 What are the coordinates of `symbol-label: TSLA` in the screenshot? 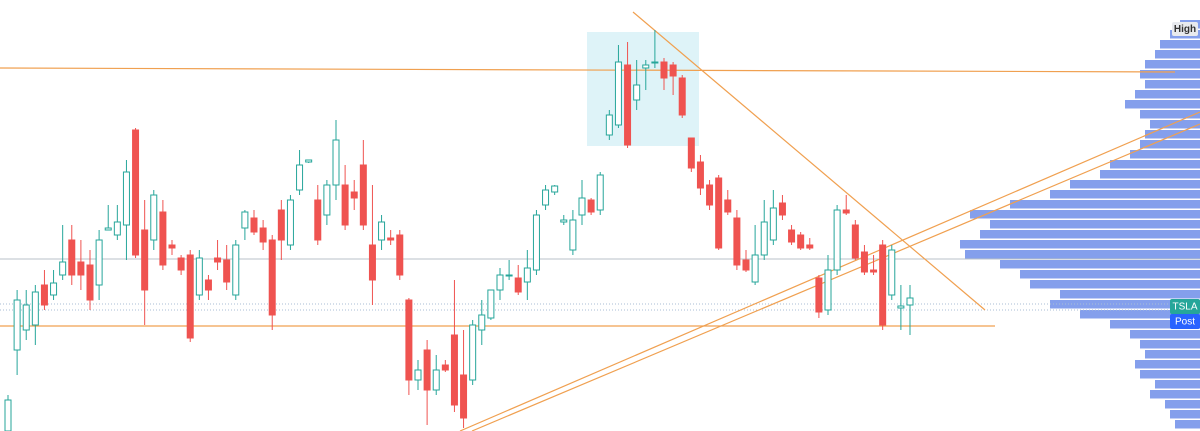 It's located at (1184, 307).